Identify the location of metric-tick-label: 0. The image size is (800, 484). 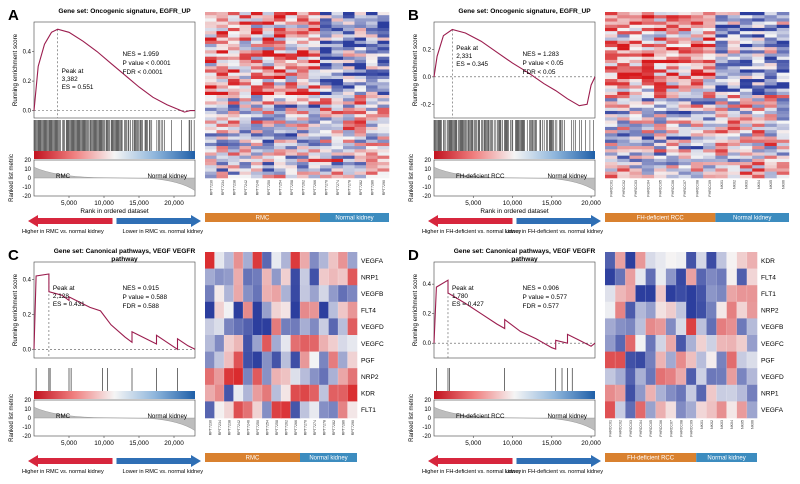
(30, 179).